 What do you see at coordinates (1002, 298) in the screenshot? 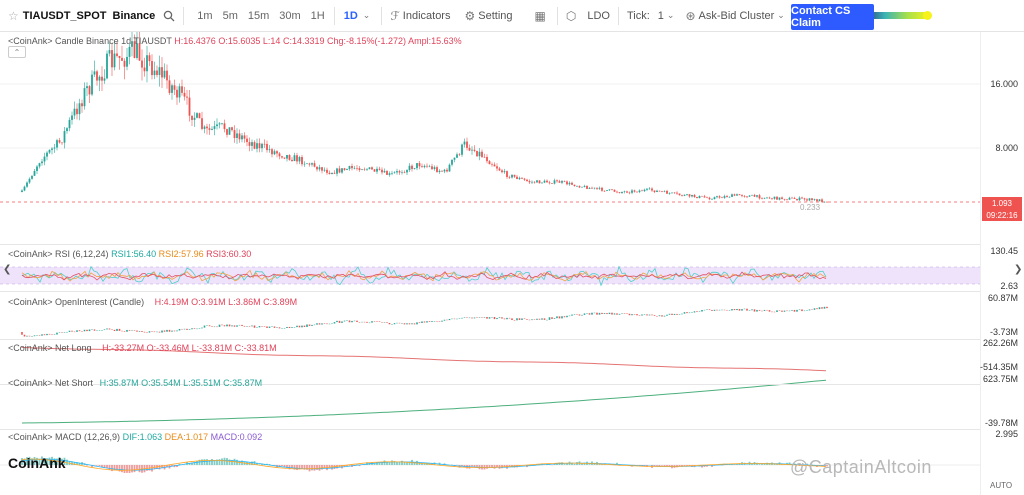
I see `oi-tick: 60.87M` at bounding box center [1002, 298].